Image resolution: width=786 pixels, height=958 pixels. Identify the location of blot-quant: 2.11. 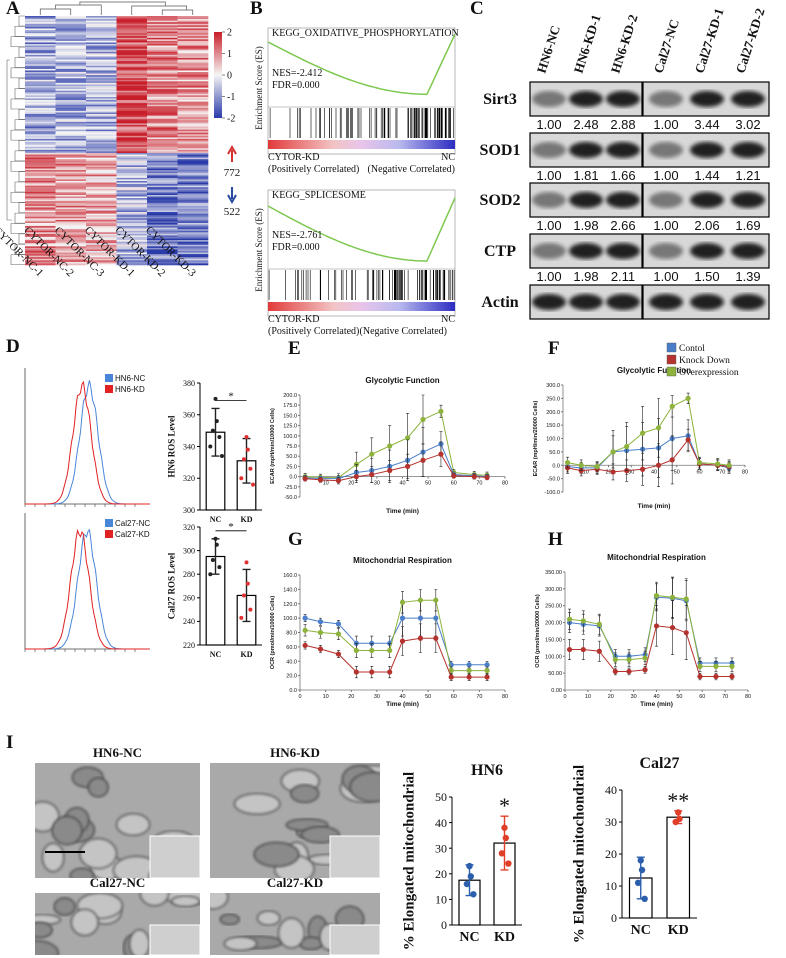
(623, 276).